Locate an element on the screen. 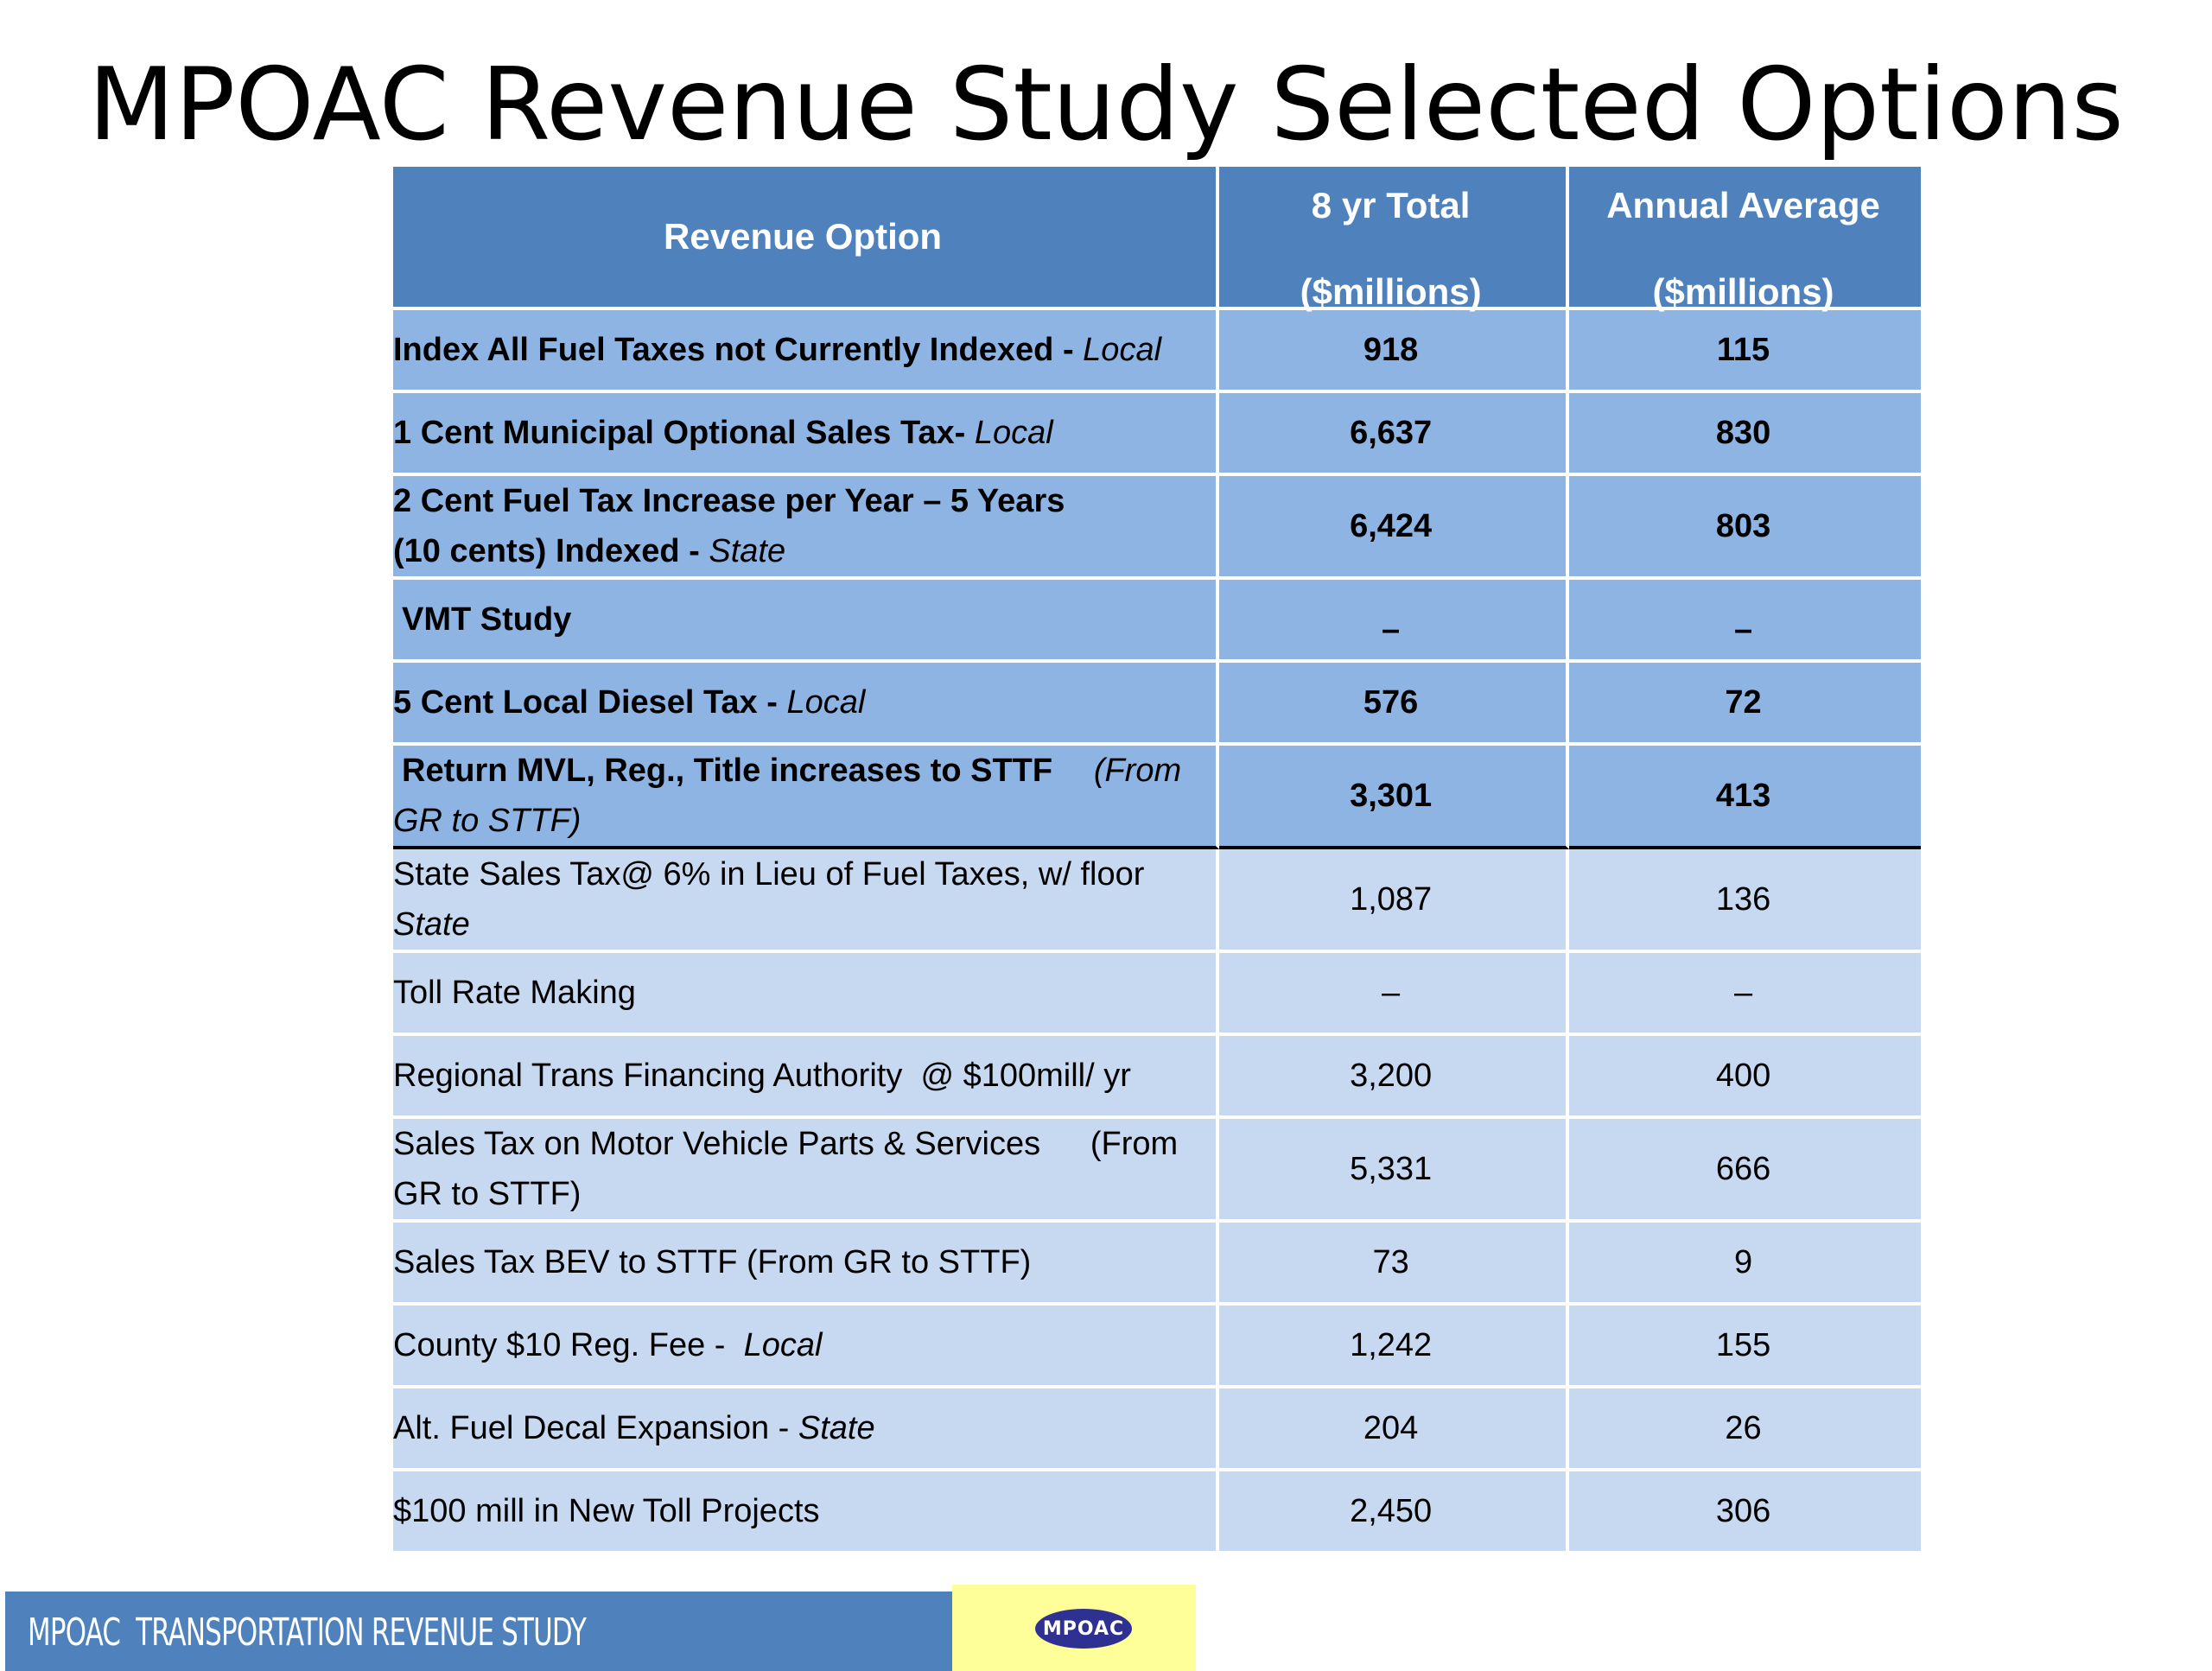  total-cell: 204 is located at coordinates (1394, 1429).